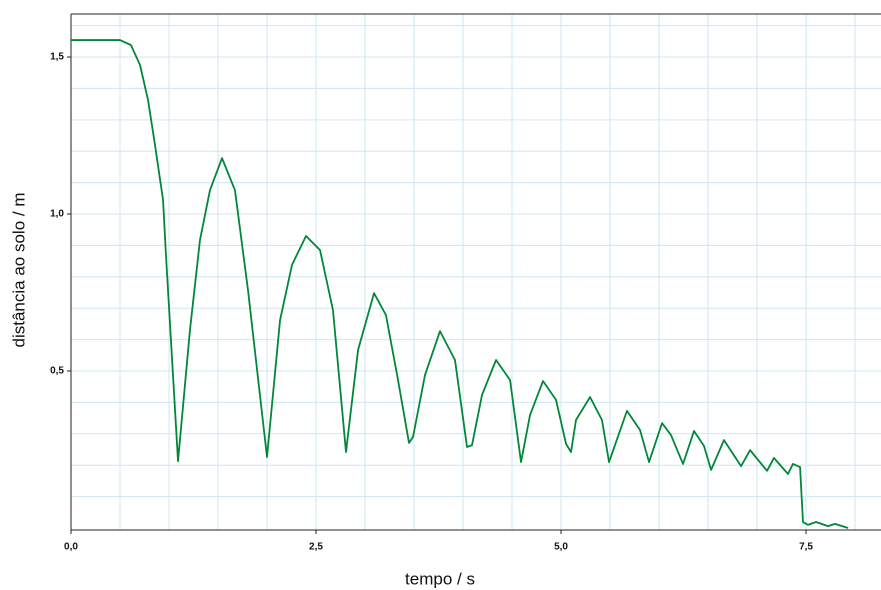  What do you see at coordinates (806, 547) in the screenshot?
I see `x-tick-label: 7,5` at bounding box center [806, 547].